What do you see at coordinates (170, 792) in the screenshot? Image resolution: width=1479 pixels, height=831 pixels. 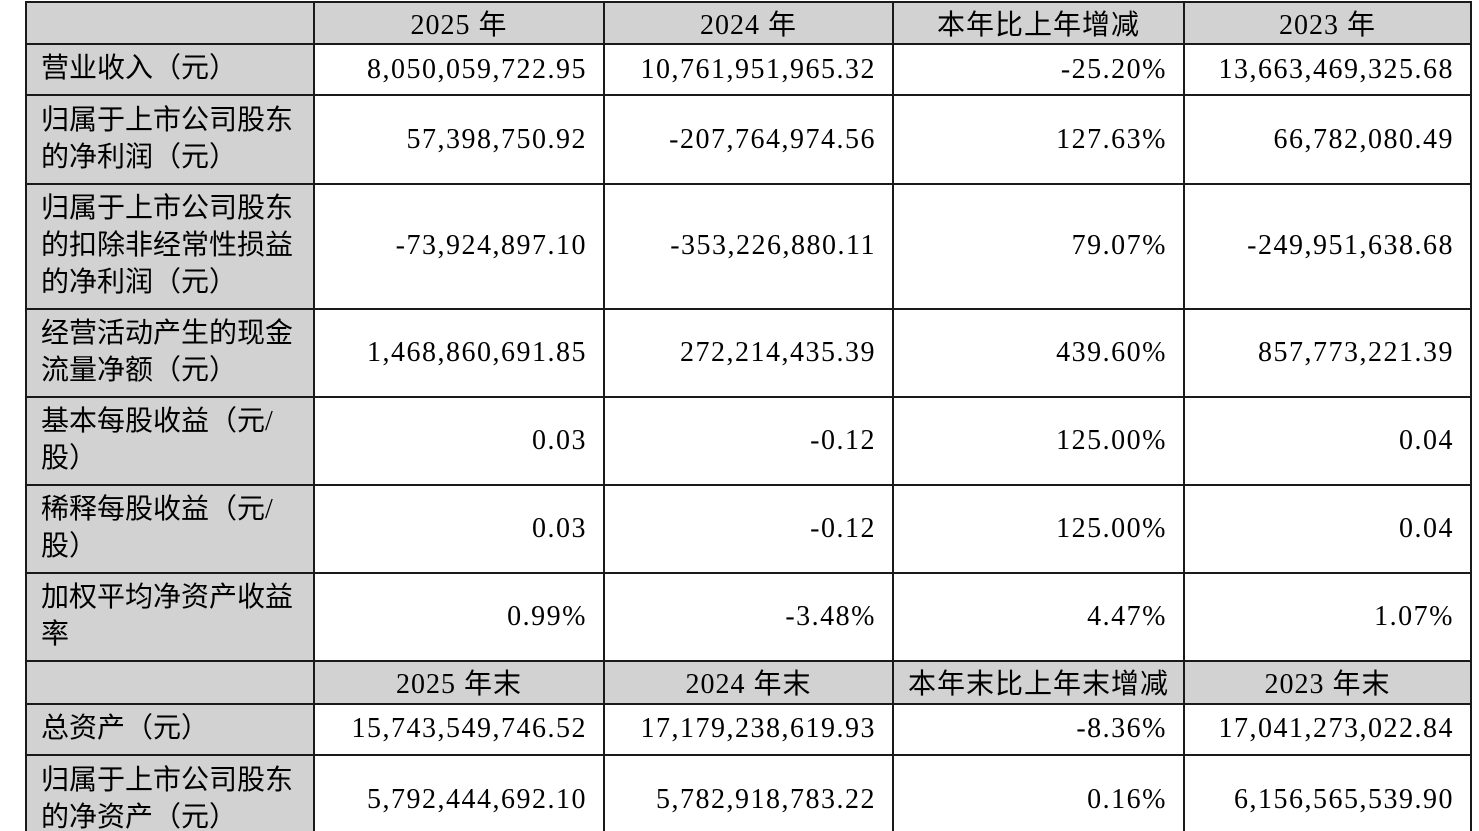 I see `row-label: 归属于上市公司股东的净资产（元）` at bounding box center [170, 792].